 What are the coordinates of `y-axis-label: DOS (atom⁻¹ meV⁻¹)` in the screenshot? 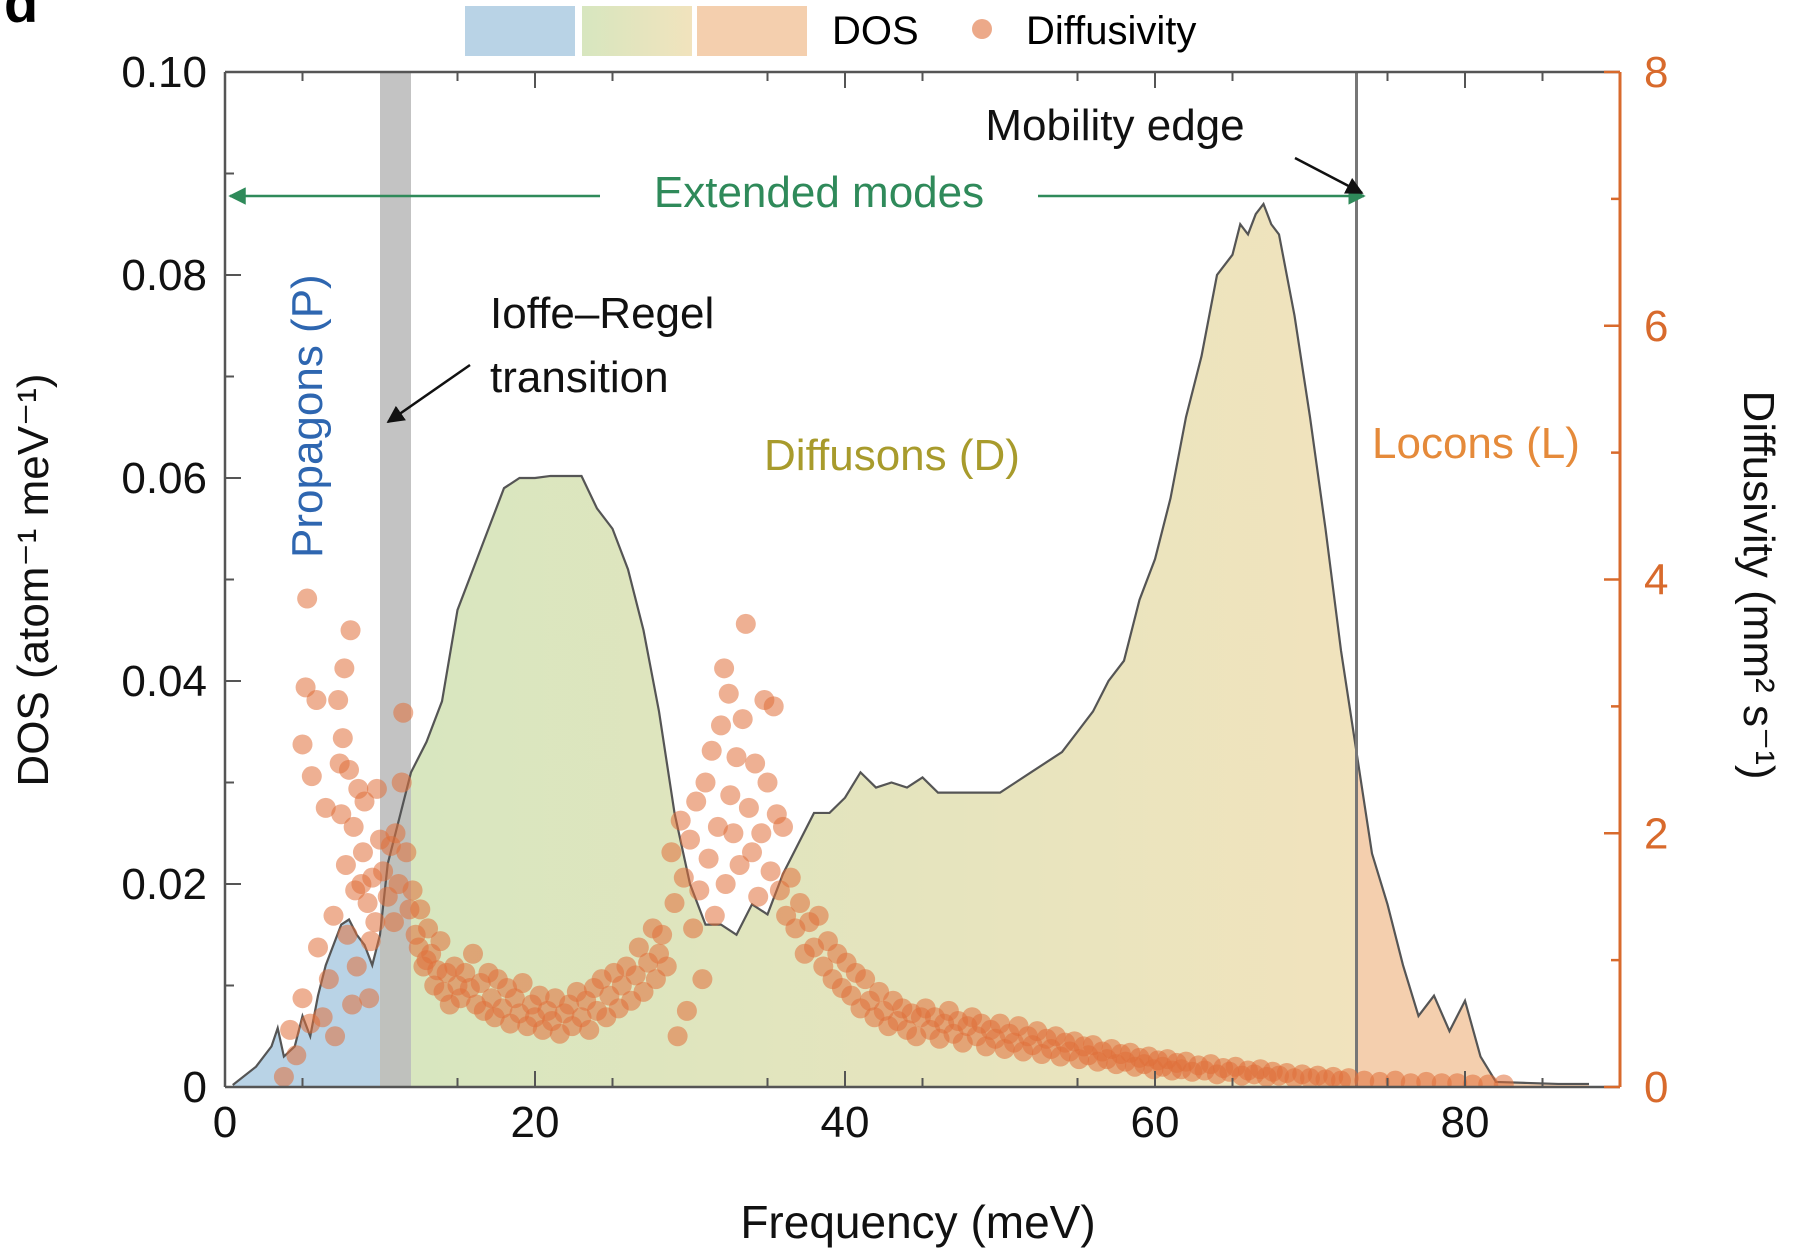 It's located at (33, 579).